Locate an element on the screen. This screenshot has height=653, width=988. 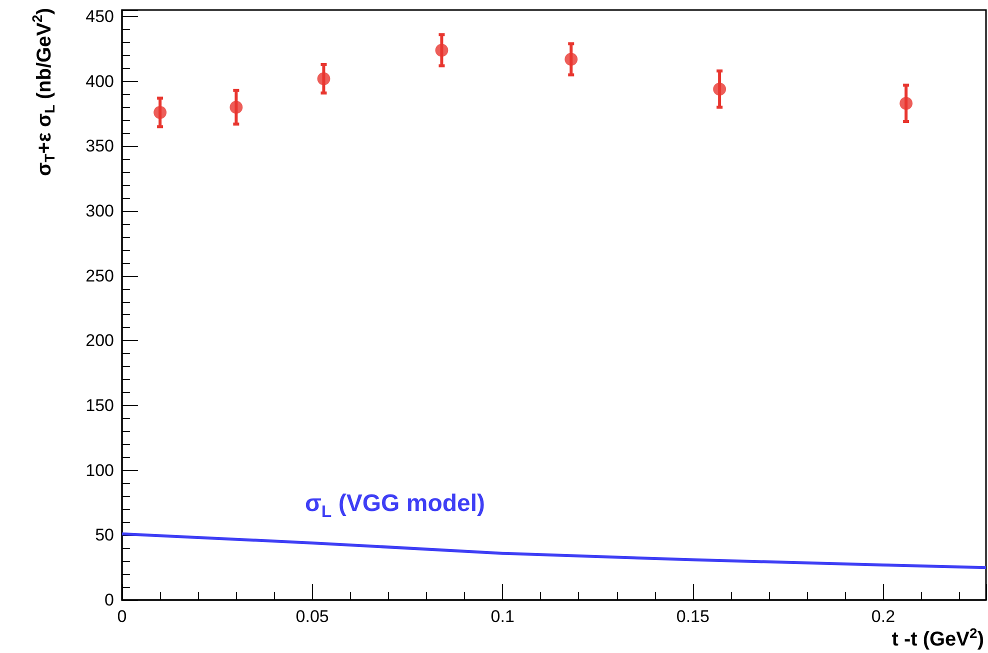
annotation: σ$_{L}$ (VGG model) is located at coordinates (395, 505).